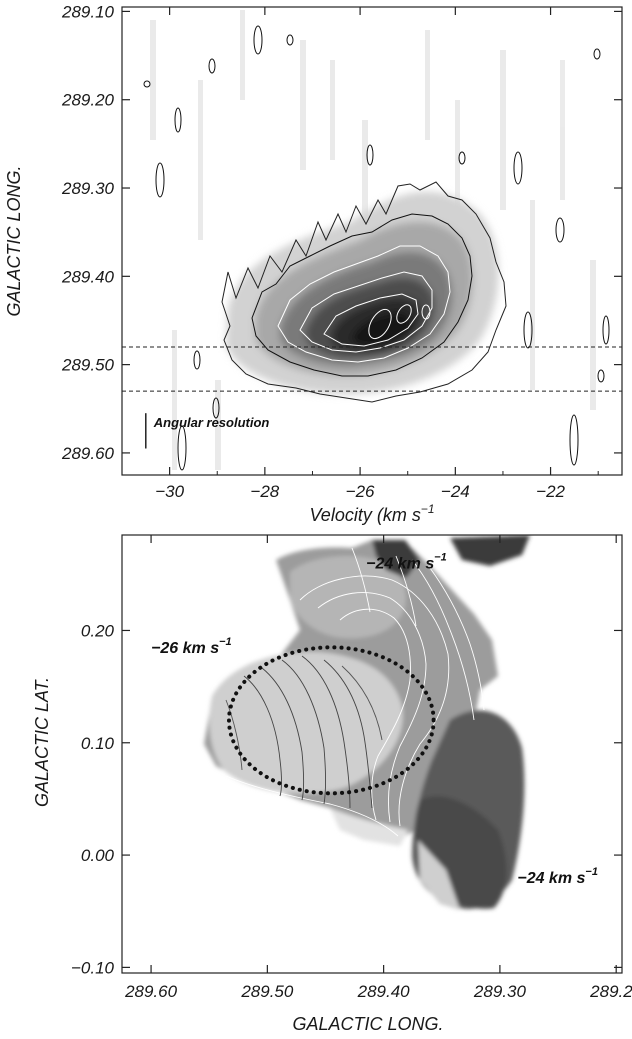 The image size is (632, 1039). I want to click on vmap-y-tick-label: 0.00, so click(98, 855).